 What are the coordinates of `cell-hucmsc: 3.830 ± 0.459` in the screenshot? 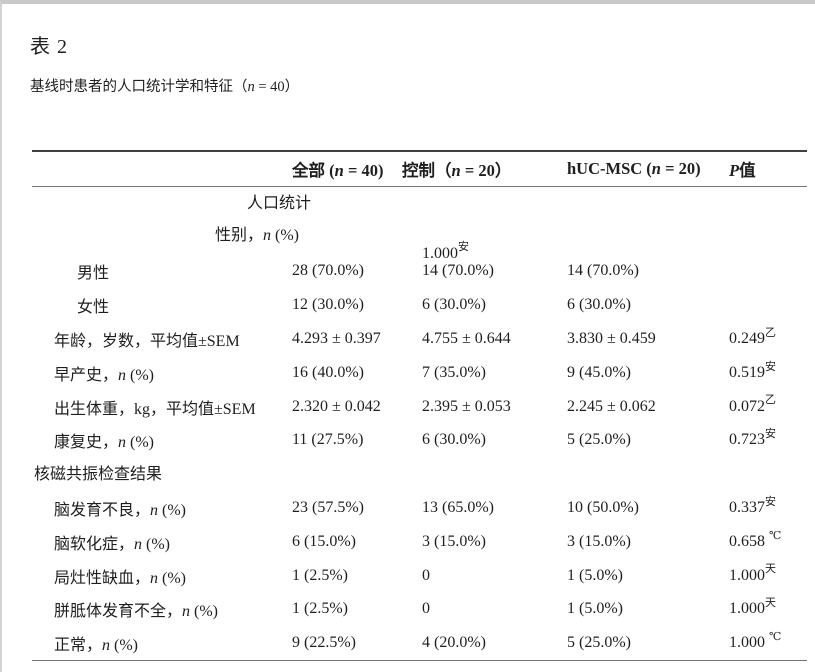 It's located at (611, 339).